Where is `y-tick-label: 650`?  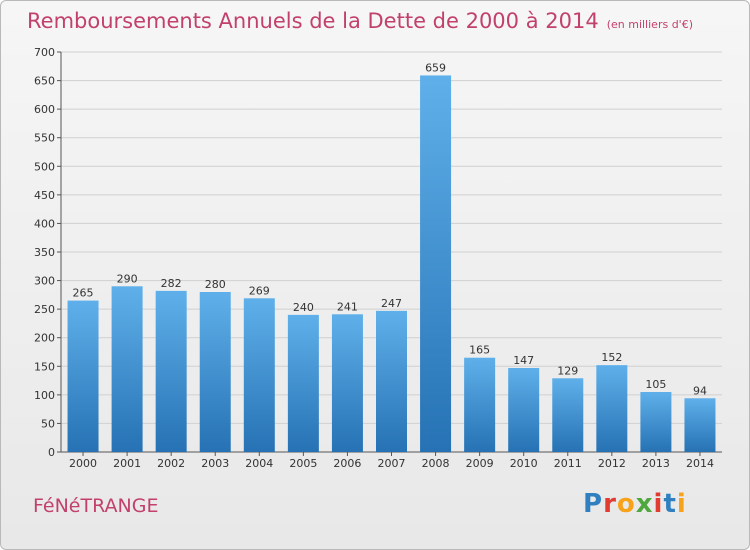
y-tick-label: 650 is located at coordinates (44, 81).